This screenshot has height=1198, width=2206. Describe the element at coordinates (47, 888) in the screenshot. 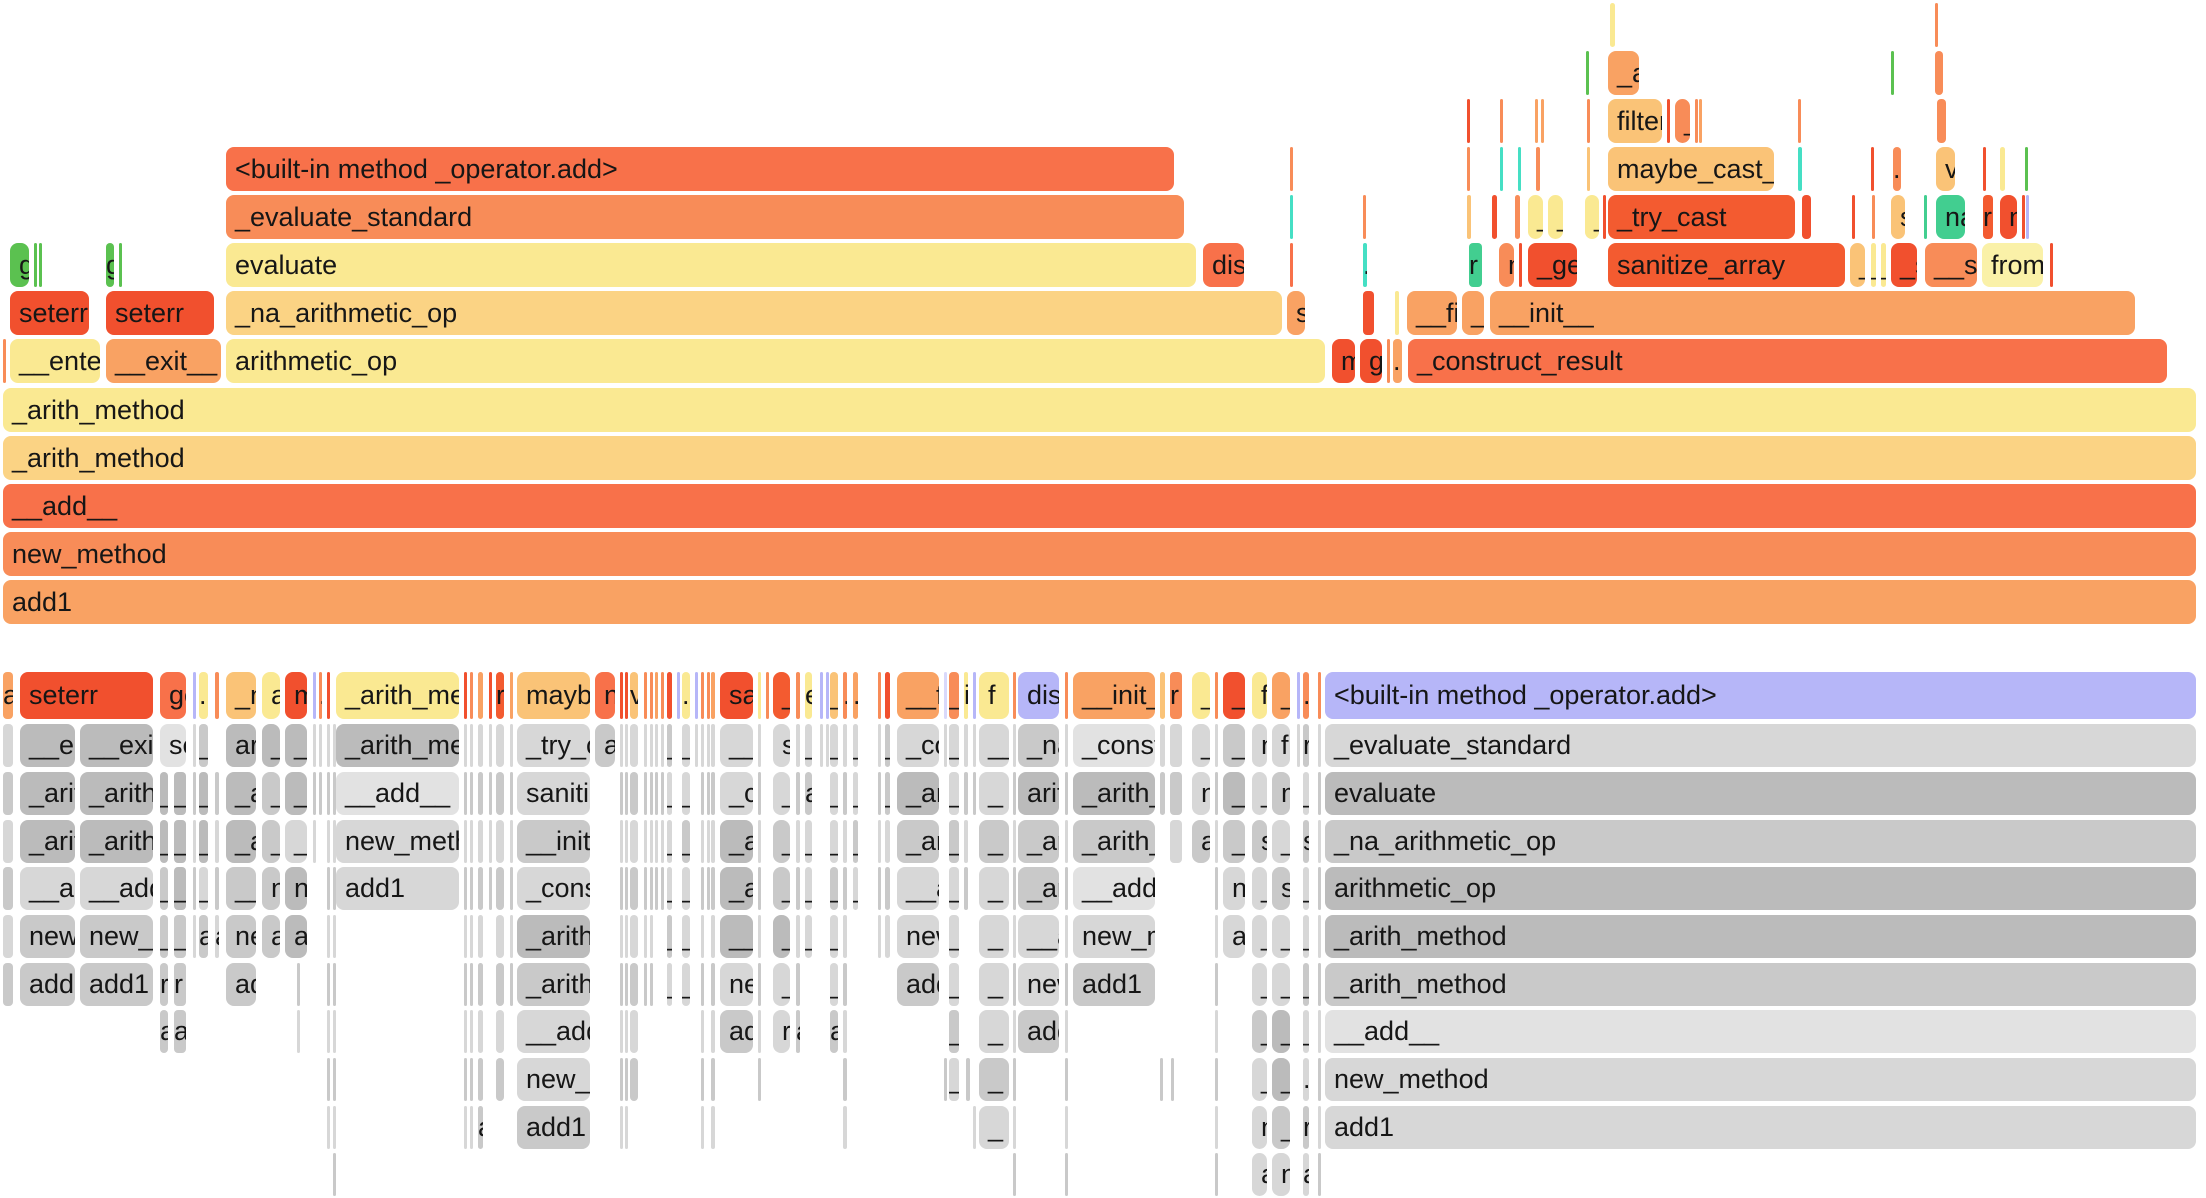

I see `bottom-frame-cell: __add__` at that location.